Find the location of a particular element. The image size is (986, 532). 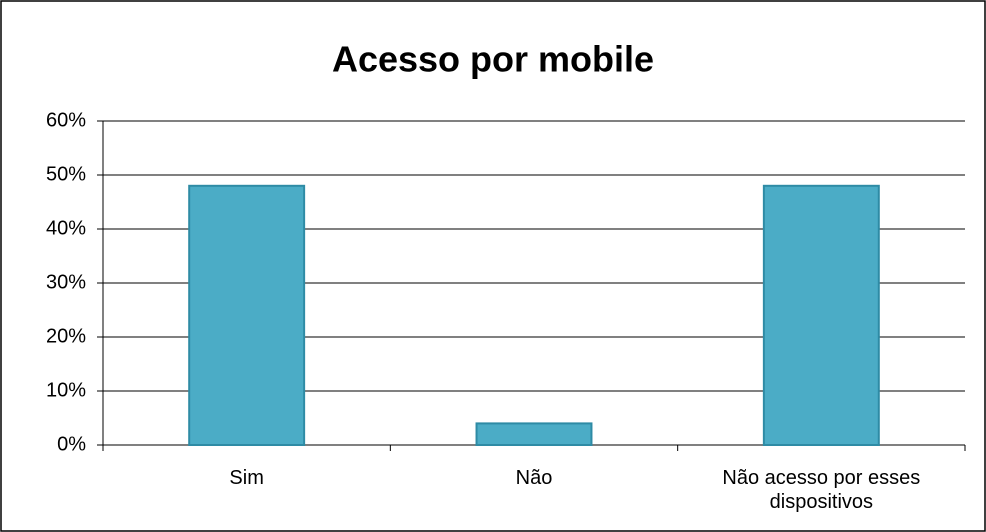

chart-title: Acesso por mobile is located at coordinates (493, 59).